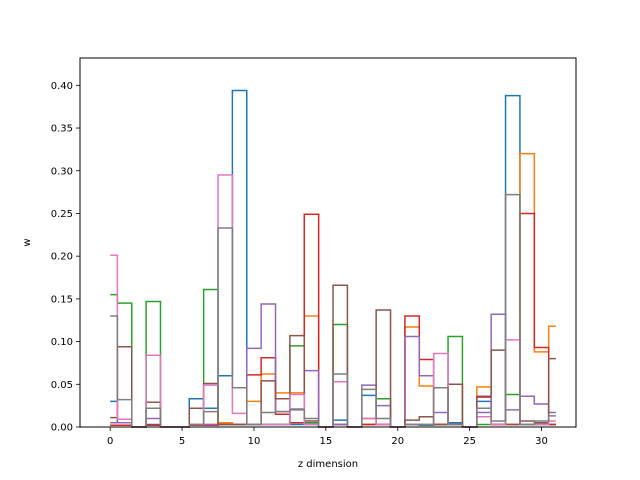 Image resolution: width=640 pixels, height=480 pixels. I want to click on y-axis: 0.00 0.05 0.10 0.15 0.20 0.25 0.30 0.35 0.40, so click(65, 257).